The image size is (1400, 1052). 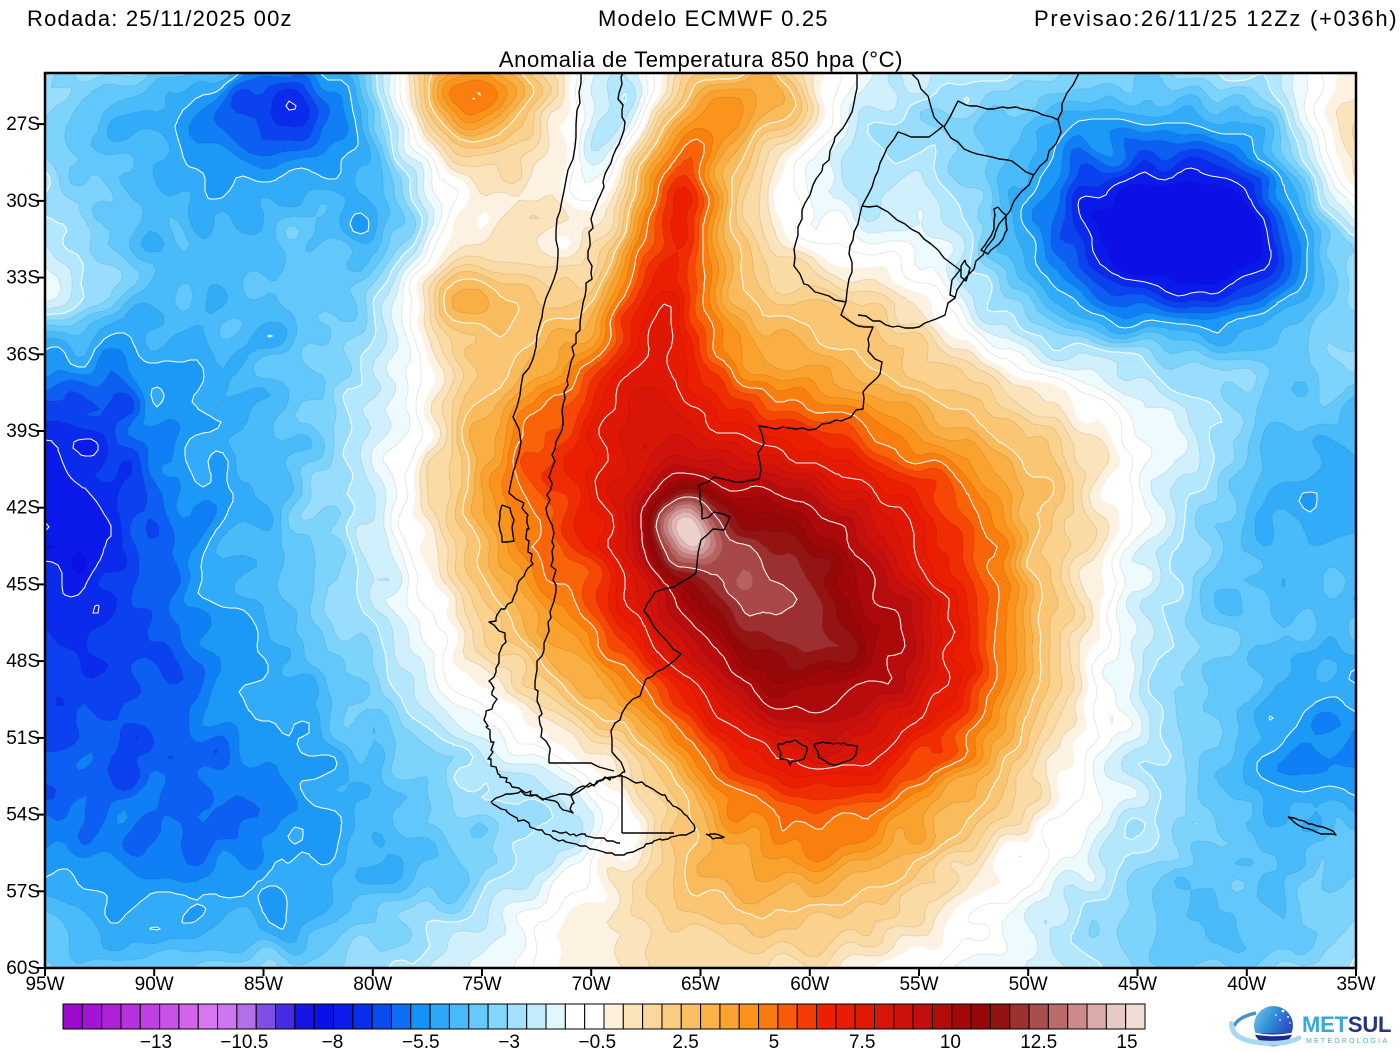 I want to click on svg-text: 45S, so click(x=23, y=584).